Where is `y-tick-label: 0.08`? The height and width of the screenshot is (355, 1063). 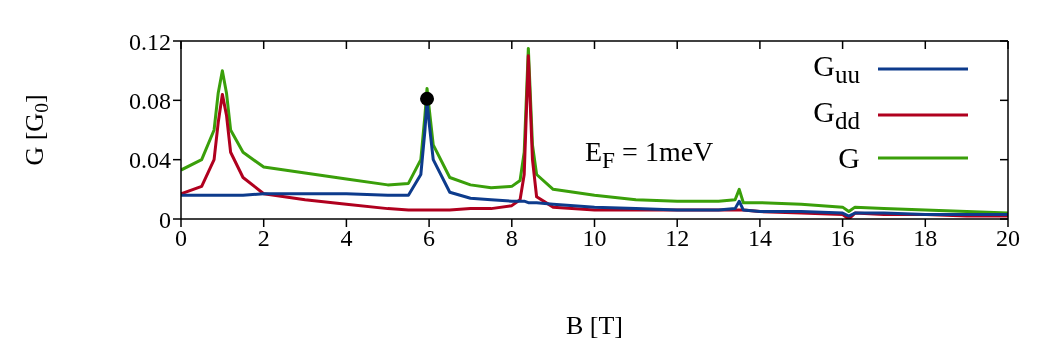
y-tick-label: 0.08 is located at coordinates (150, 100).